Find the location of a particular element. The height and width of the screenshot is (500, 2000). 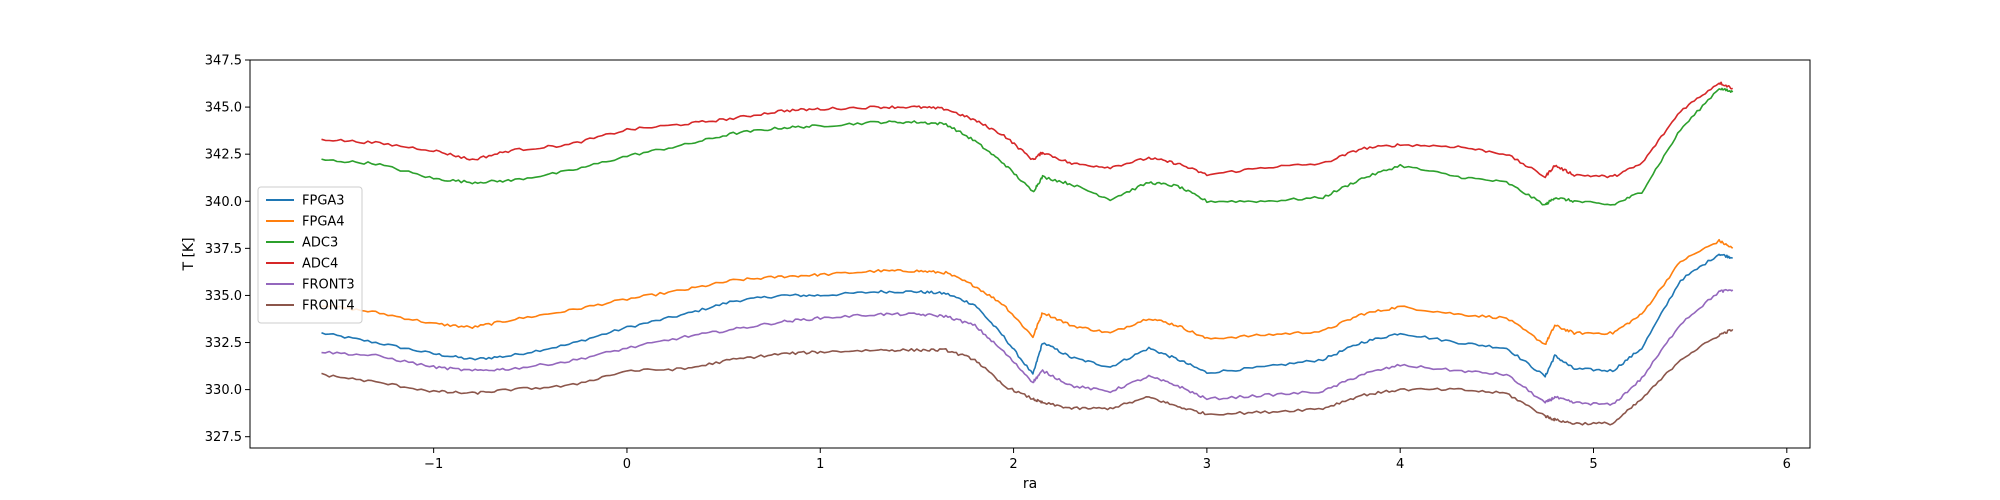

x-tick-label: 4 is located at coordinates (1400, 464).